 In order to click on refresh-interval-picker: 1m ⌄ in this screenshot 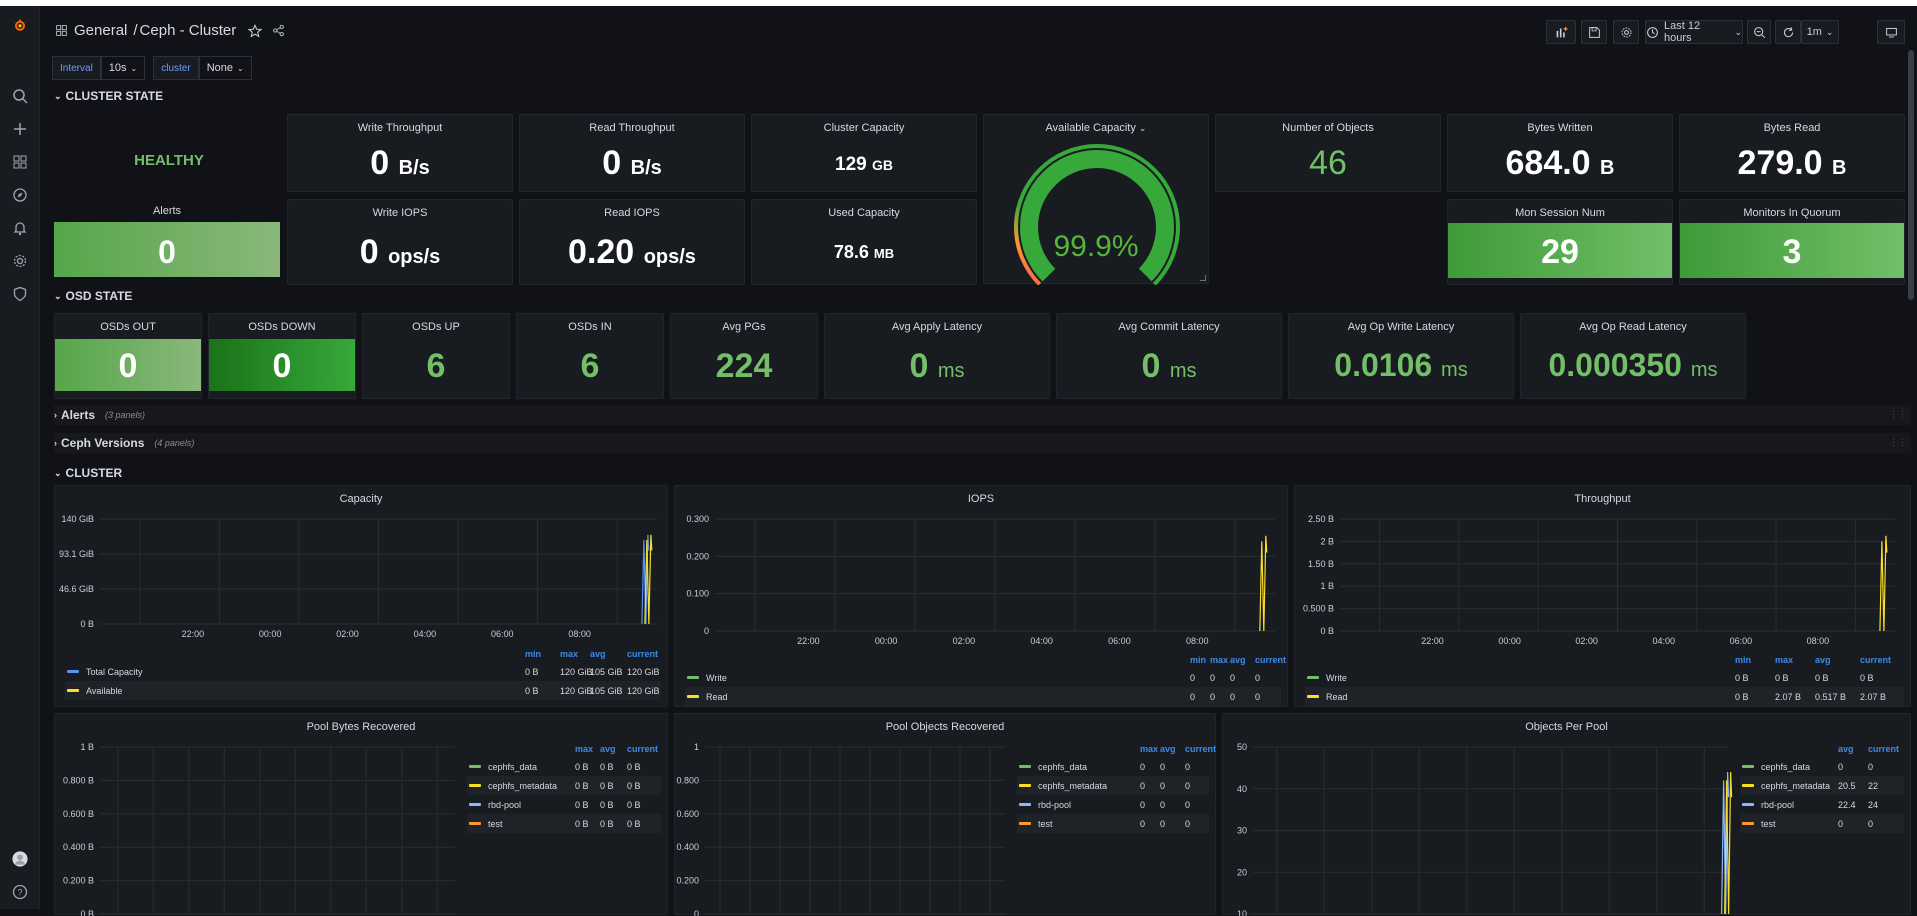, I will do `click(1820, 32)`.